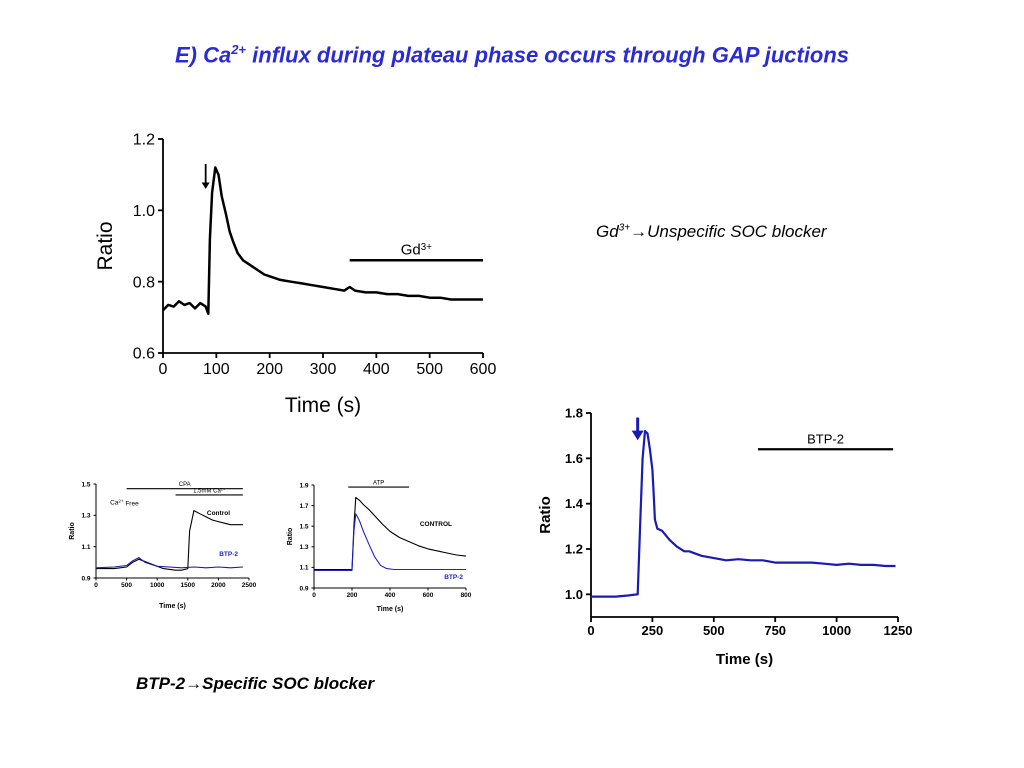 This screenshot has width=1024, height=768. I want to click on btp-chart-y-tick-label: 1.2, so click(574, 549).